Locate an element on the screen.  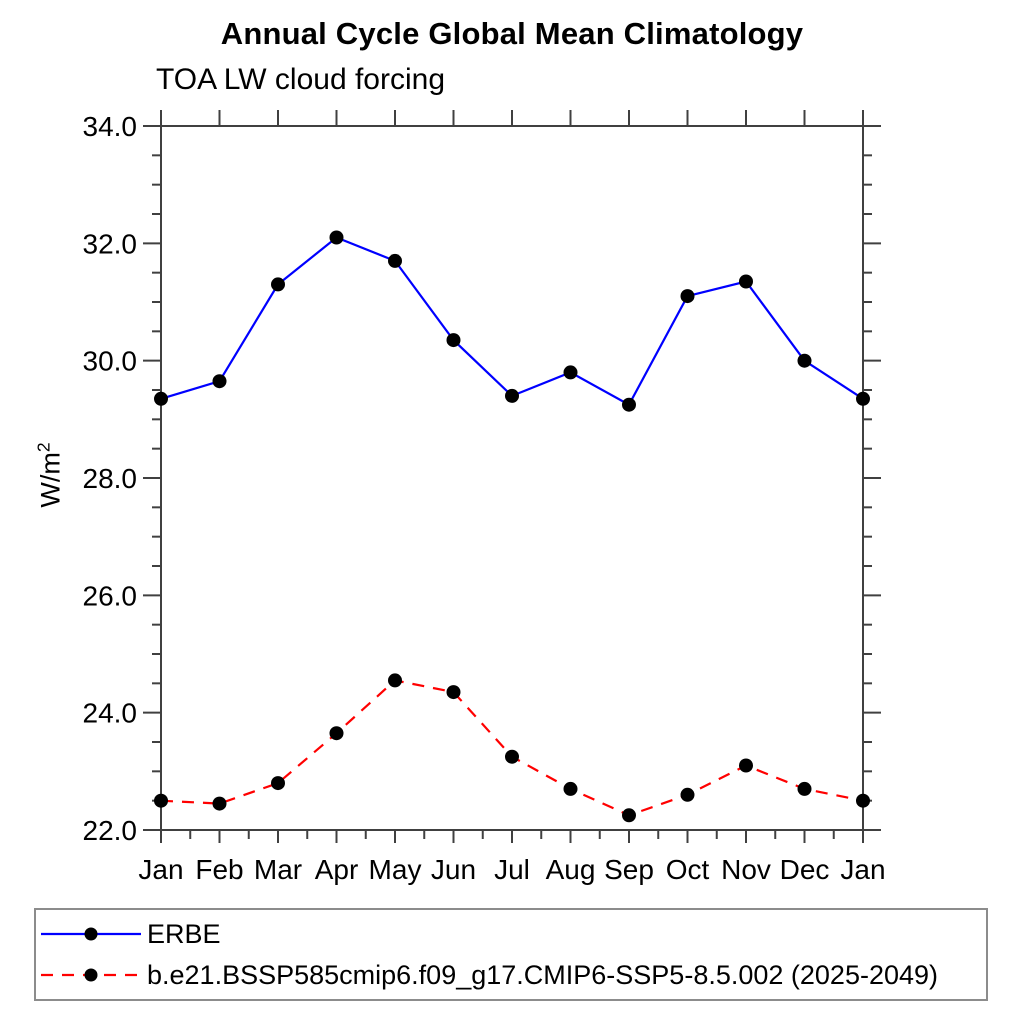
x-tick-label: Mar is located at coordinates (278, 869).